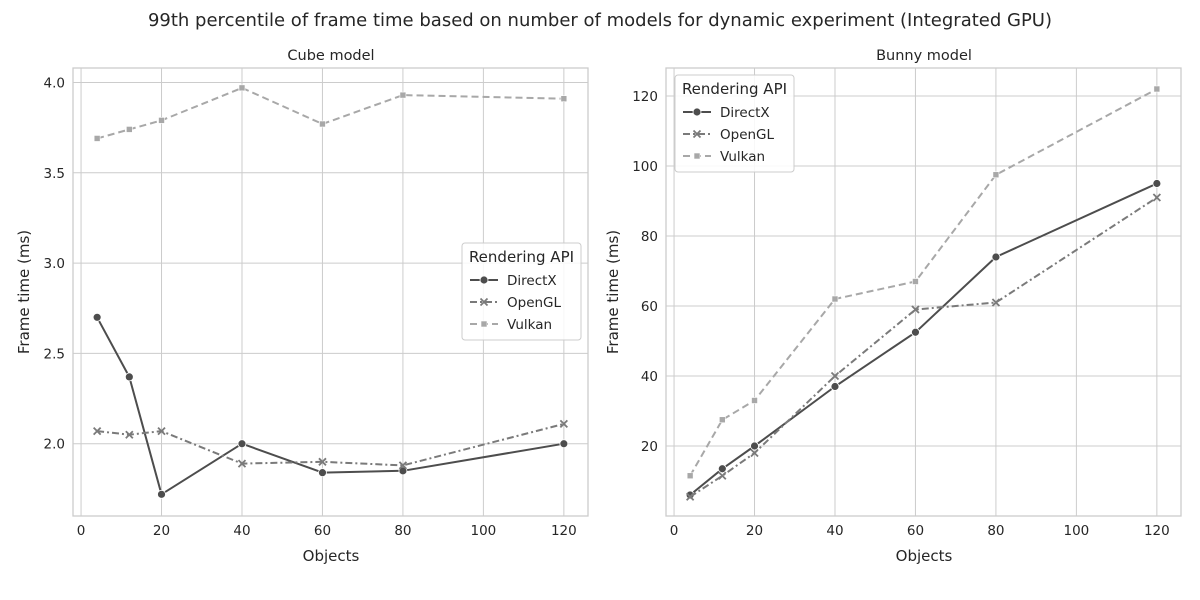 The width and height of the screenshot is (1200, 600). What do you see at coordinates (54, 83) in the screenshot?
I see `y-tick-label: 4.0` at bounding box center [54, 83].